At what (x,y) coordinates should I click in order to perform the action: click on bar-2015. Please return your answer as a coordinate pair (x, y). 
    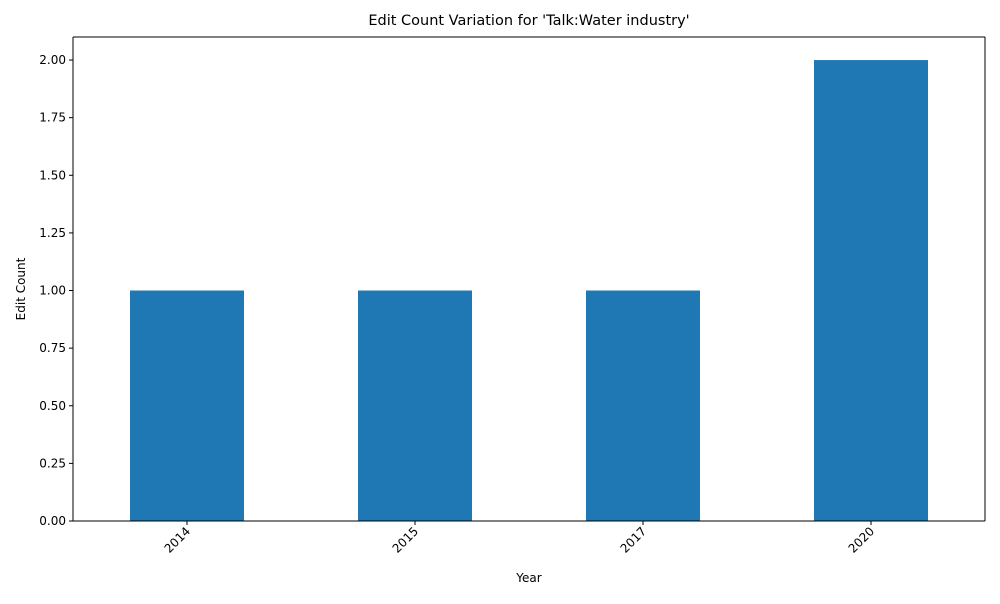
    Looking at the image, I should click on (415, 405).